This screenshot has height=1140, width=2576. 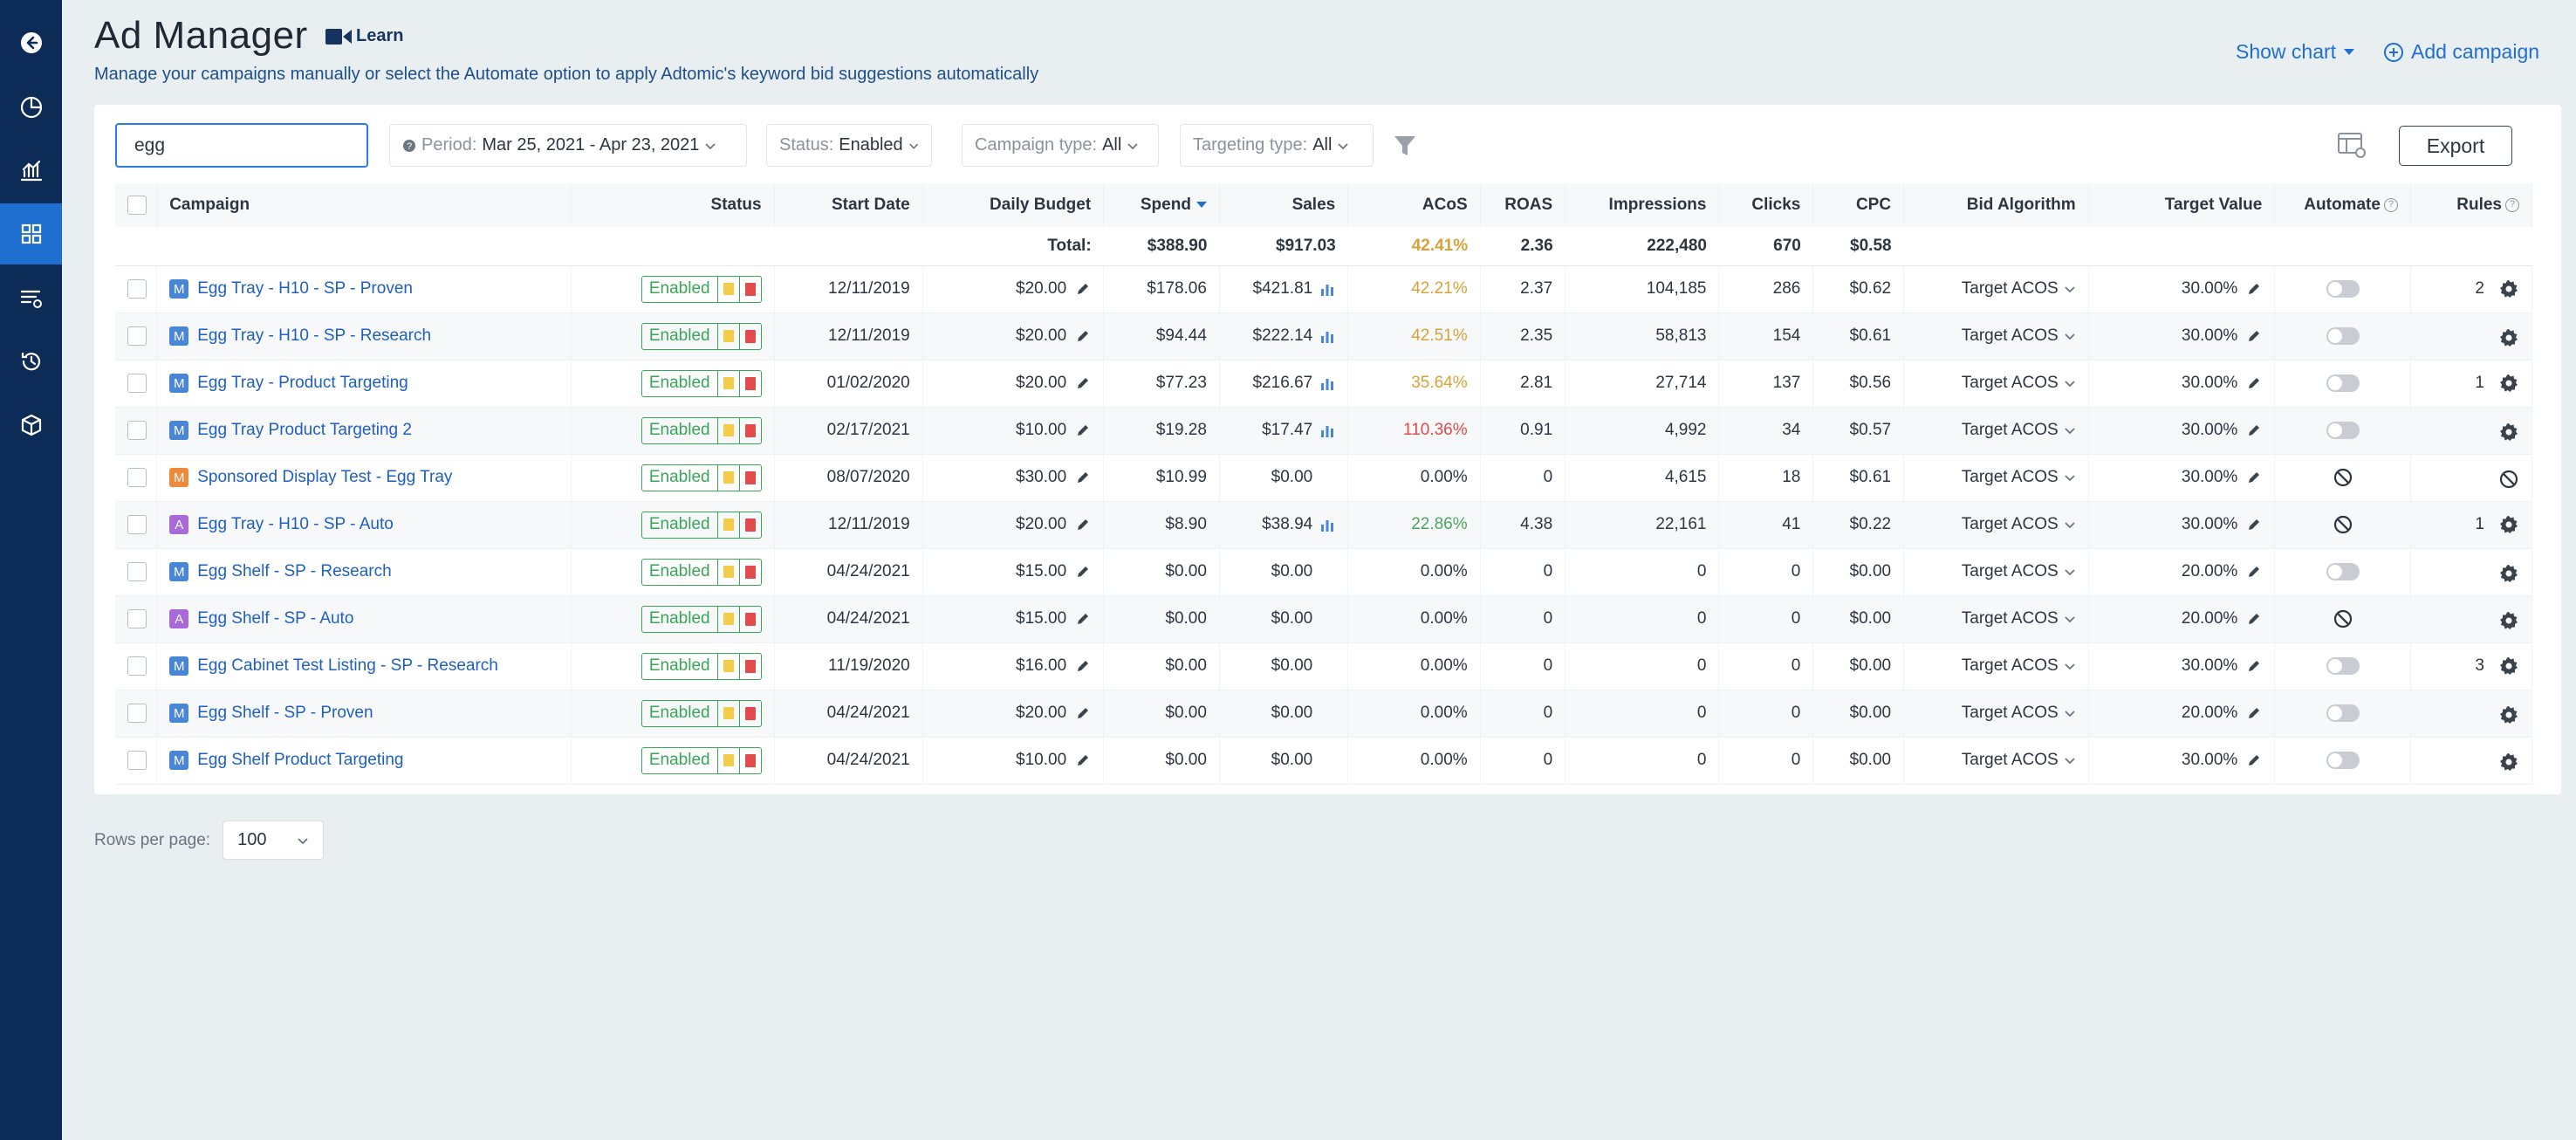 What do you see at coordinates (2472, 205) in the screenshot?
I see `col-rules: Rules?` at bounding box center [2472, 205].